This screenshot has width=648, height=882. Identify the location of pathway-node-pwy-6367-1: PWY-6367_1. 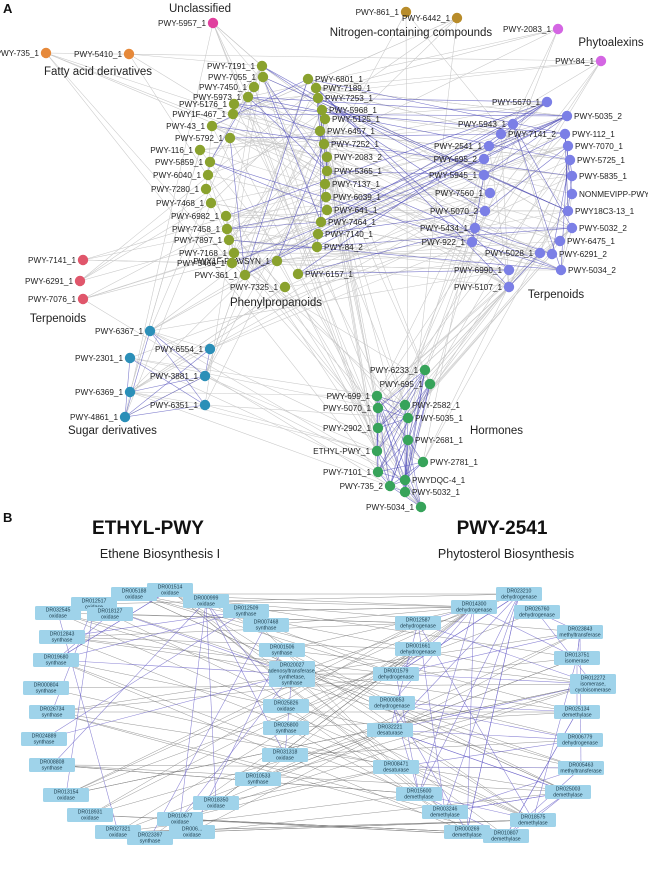
(125, 331).